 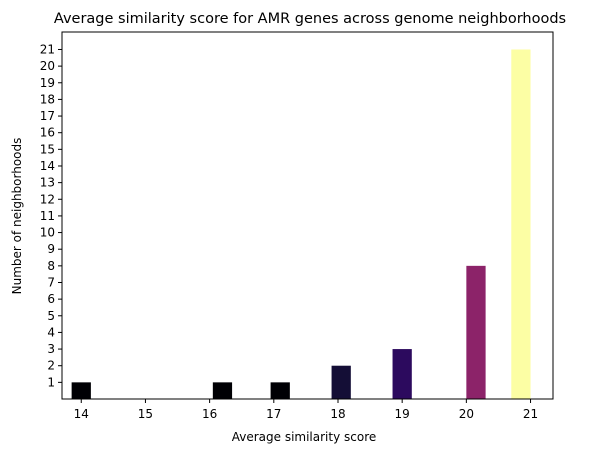 What do you see at coordinates (51, 299) in the screenshot?
I see `y-tick-label: 6` at bounding box center [51, 299].